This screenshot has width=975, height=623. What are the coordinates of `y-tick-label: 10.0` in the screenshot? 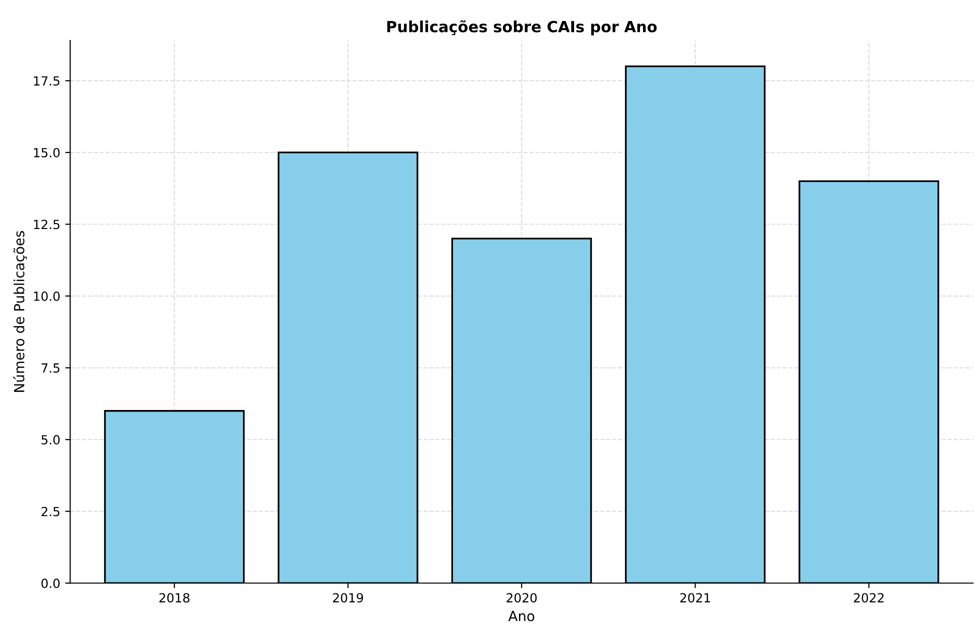 It's located at (47, 296).